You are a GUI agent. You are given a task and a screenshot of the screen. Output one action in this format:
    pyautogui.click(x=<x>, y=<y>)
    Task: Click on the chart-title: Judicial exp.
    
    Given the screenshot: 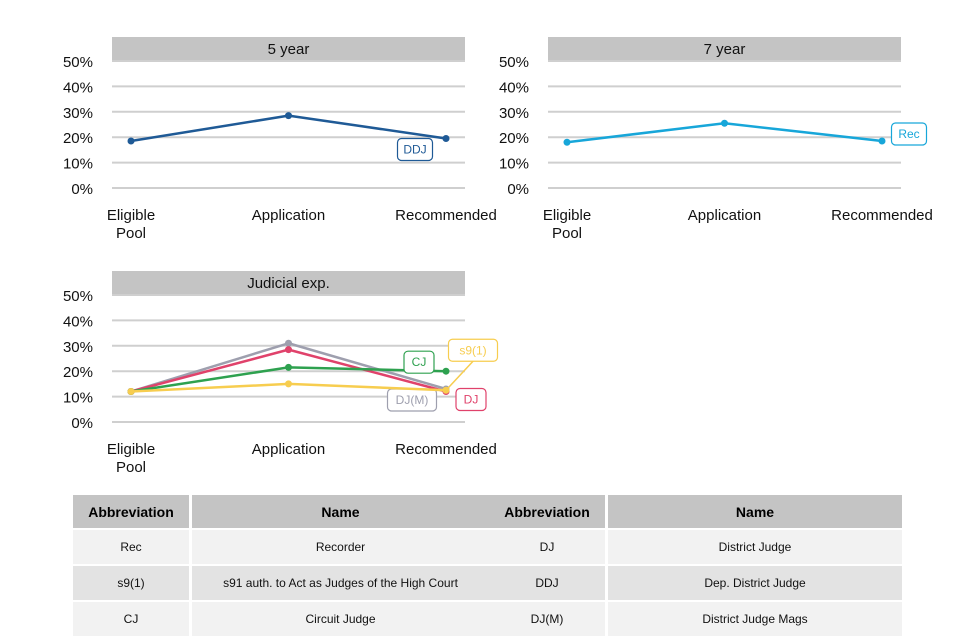 What is the action you would take?
    pyautogui.click(x=288, y=283)
    